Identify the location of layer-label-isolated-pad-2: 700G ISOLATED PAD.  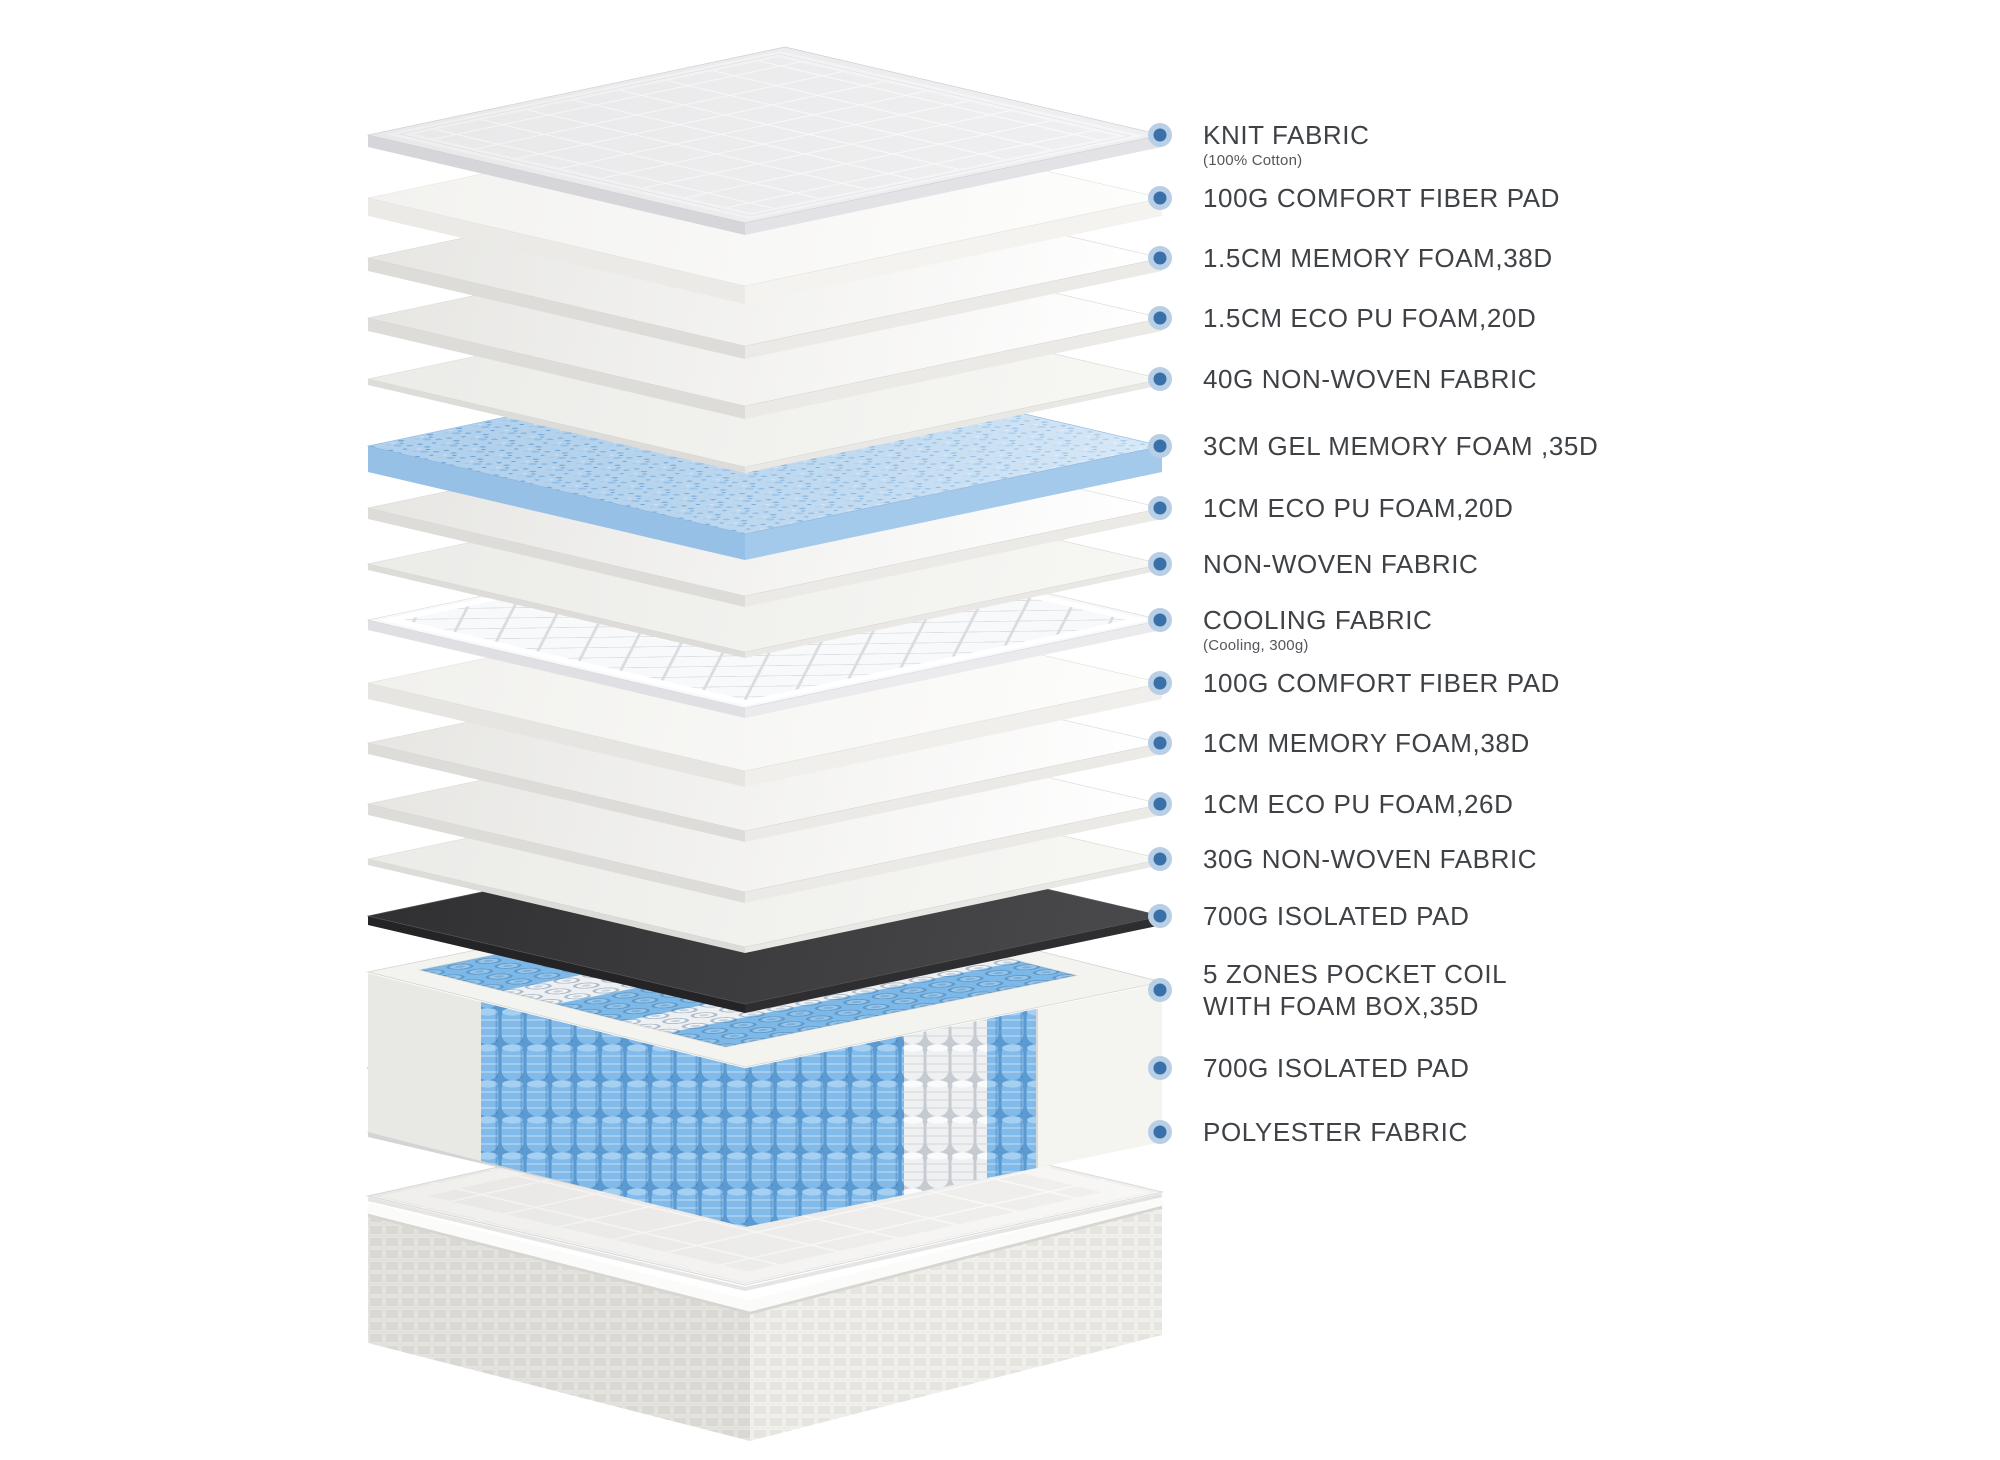
(1308, 1068).